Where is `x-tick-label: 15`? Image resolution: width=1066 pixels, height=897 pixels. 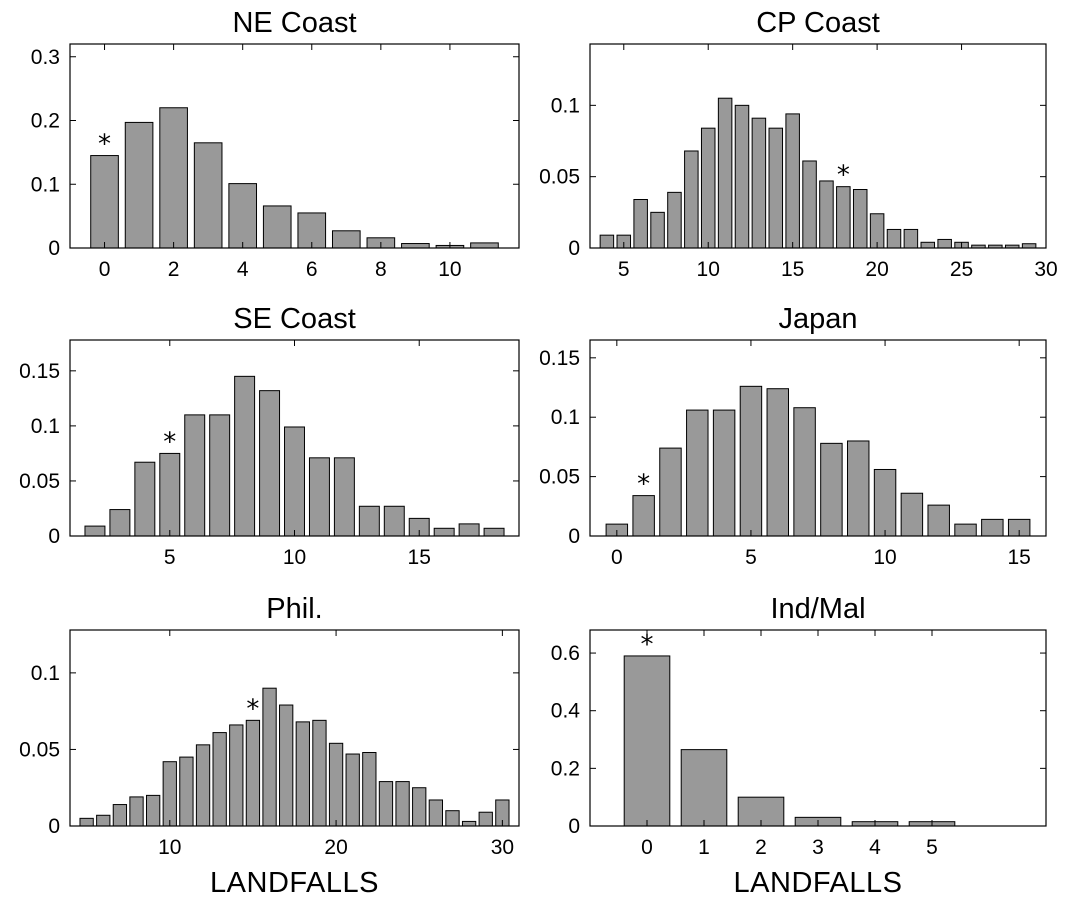 x-tick-label: 15 is located at coordinates (1018, 557).